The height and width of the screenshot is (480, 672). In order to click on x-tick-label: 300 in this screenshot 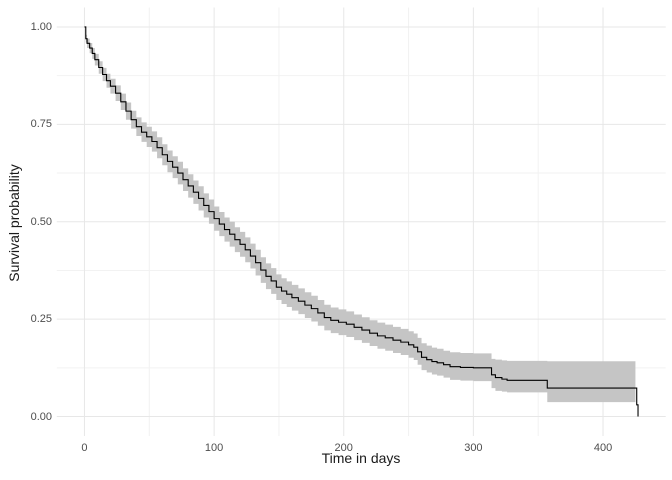, I will do `click(473, 448)`.